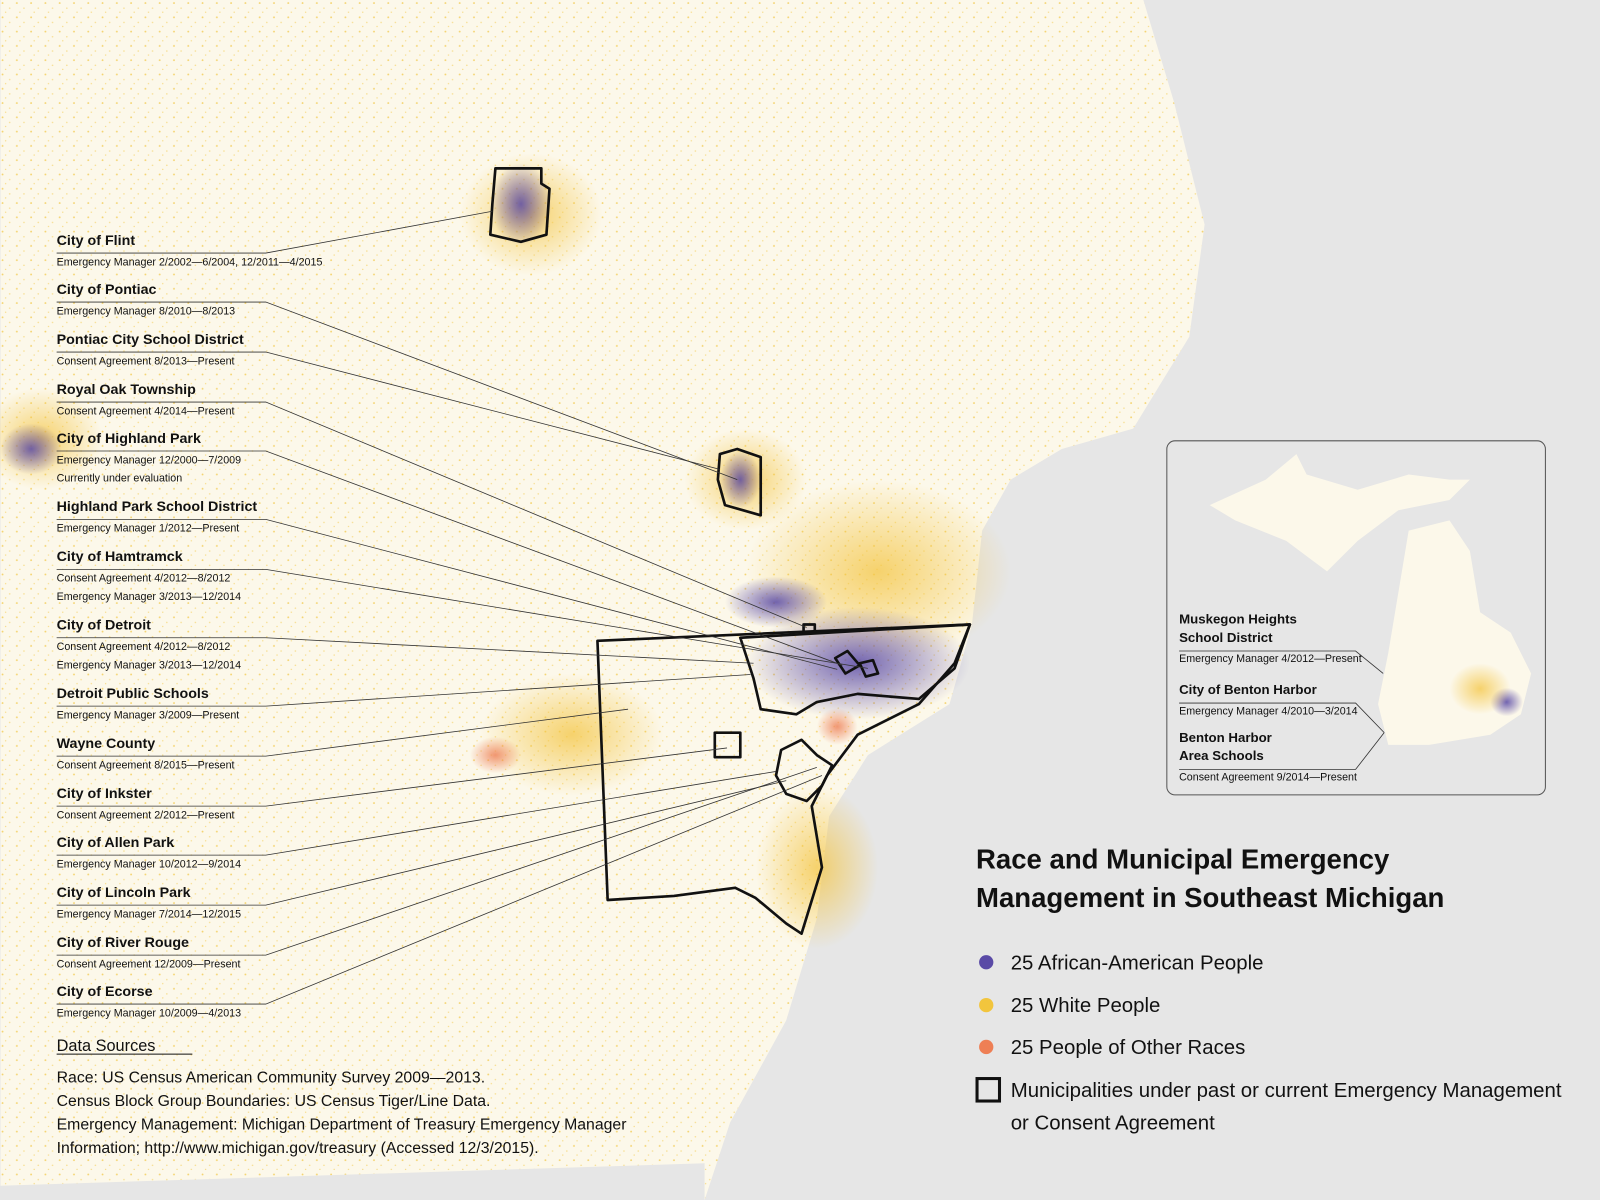  Describe the element at coordinates (1339, 513) in the screenshot. I see `inset-upper-peninsula` at that location.